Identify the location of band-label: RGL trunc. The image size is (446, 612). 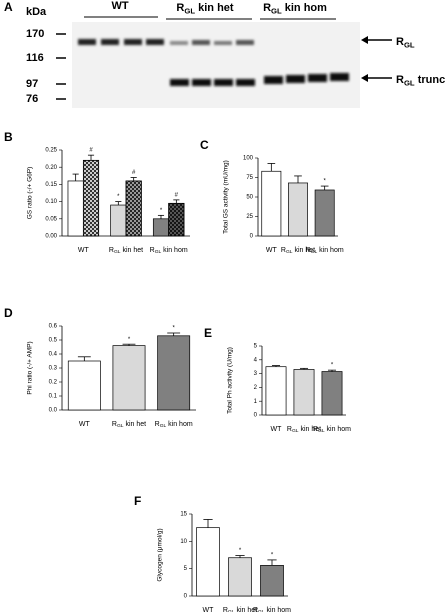
(420, 80).